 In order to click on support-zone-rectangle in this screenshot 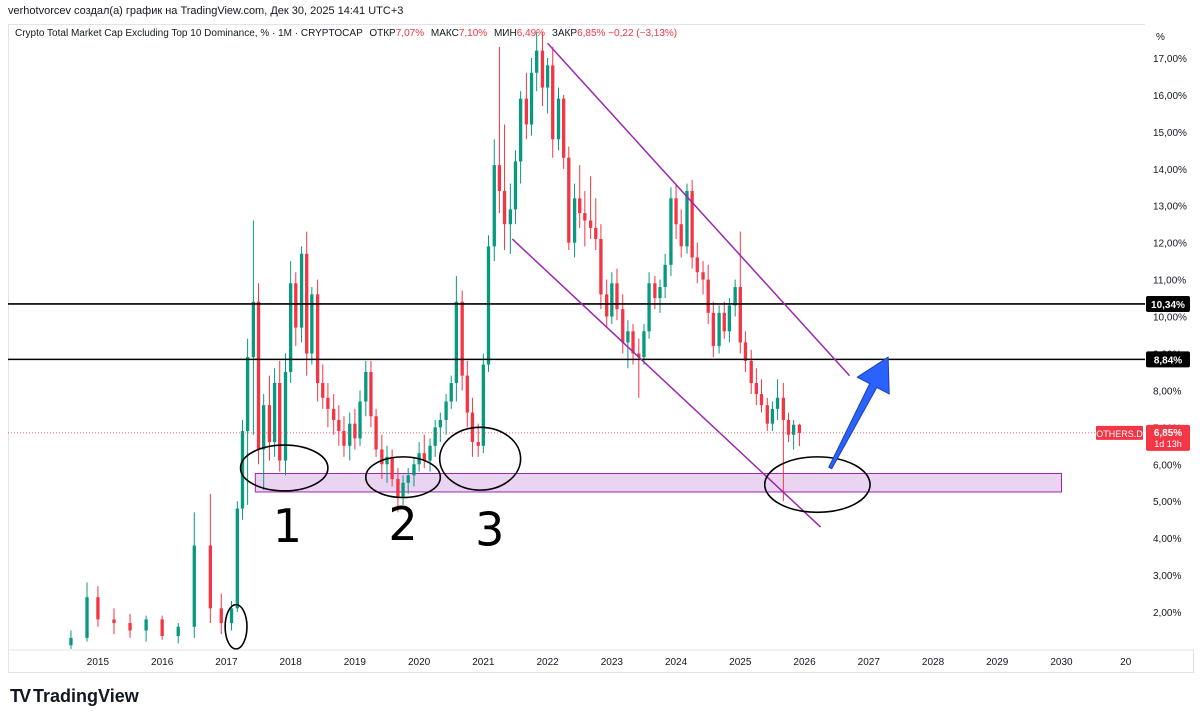, I will do `click(658, 483)`.